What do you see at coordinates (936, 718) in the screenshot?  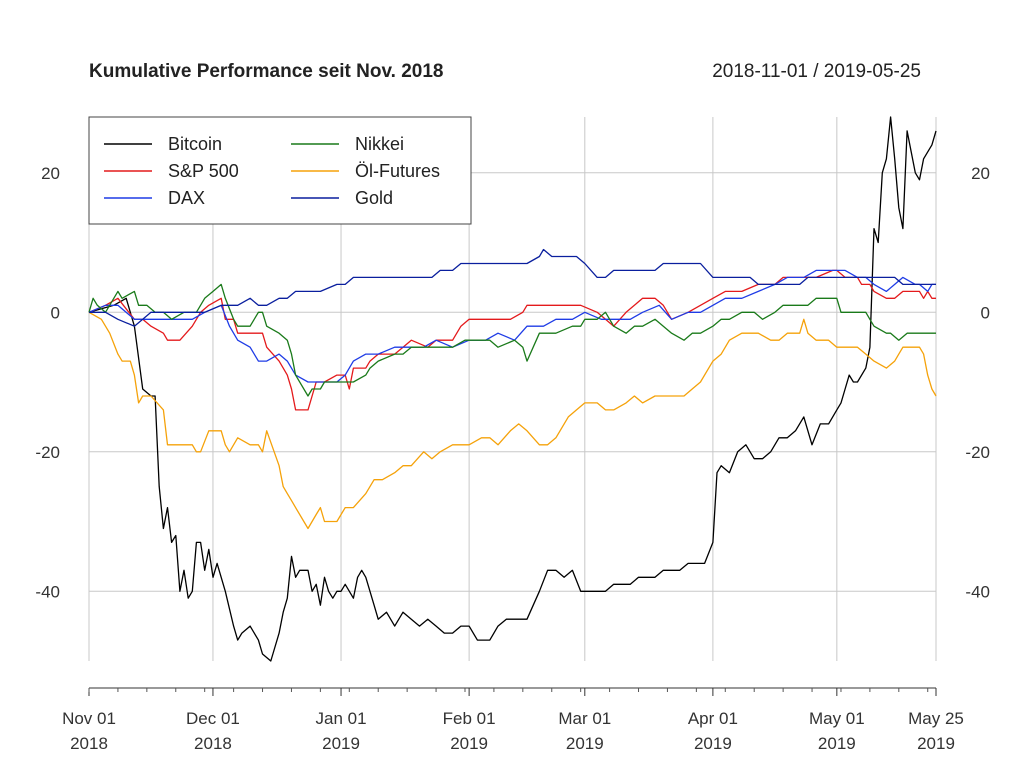 I see `x-tick-label: May 25` at bounding box center [936, 718].